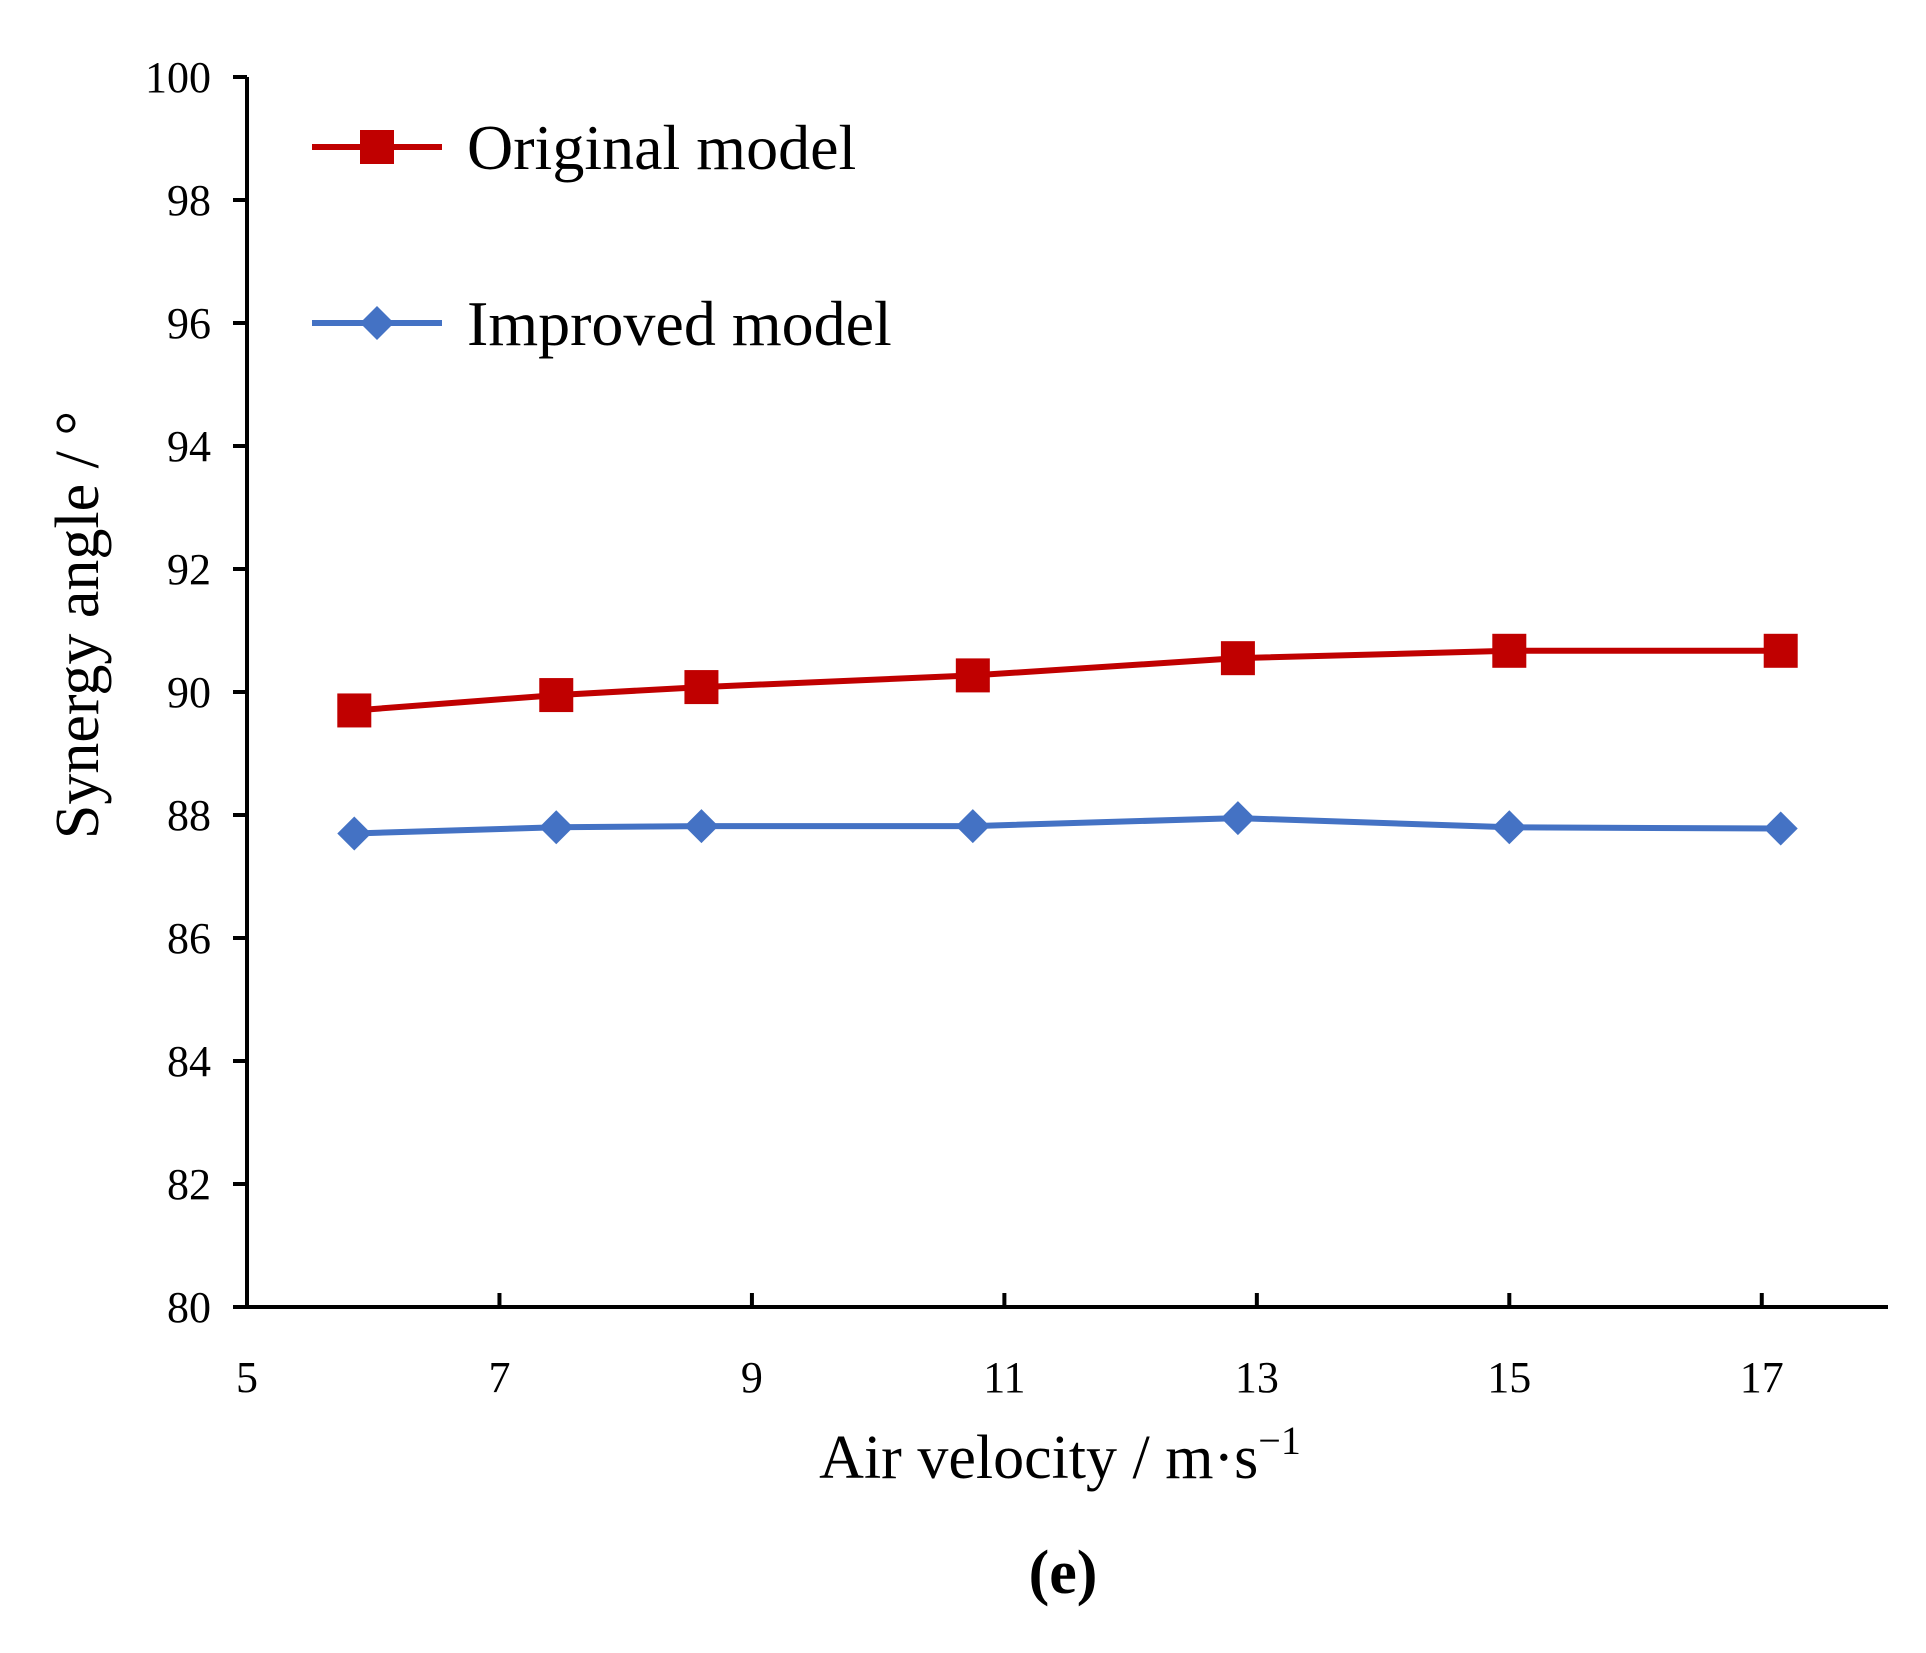 The height and width of the screenshot is (1653, 1926). I want to click on panel-label: (e), so click(1063, 1573).